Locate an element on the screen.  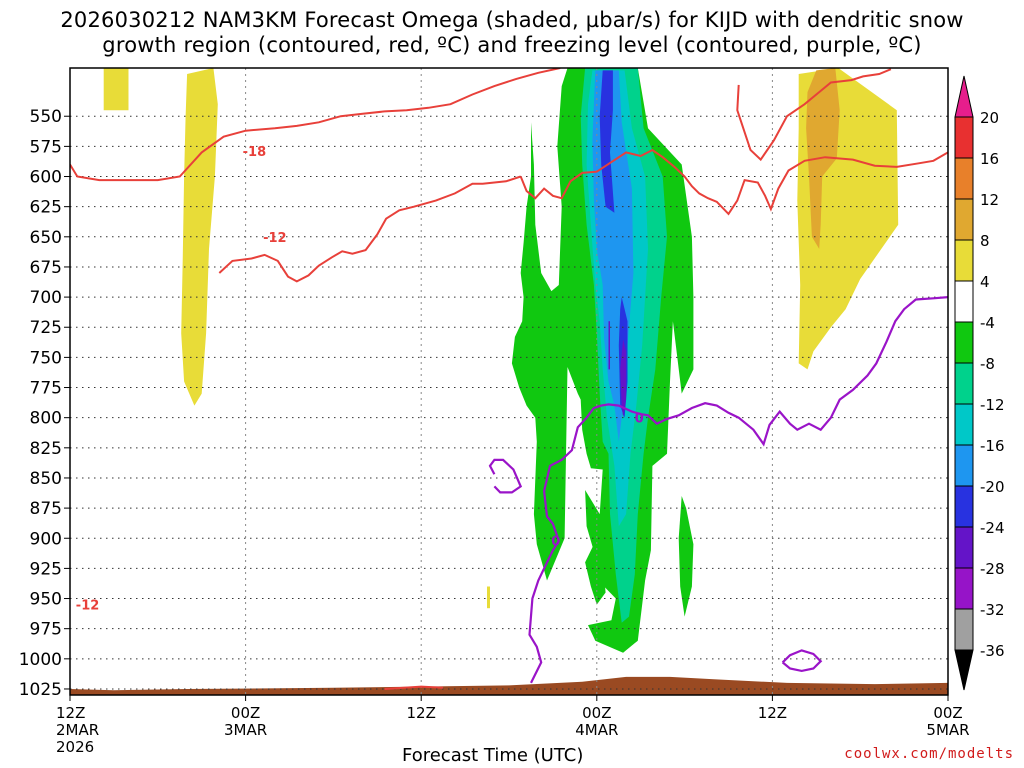
terrain-fill is located at coordinates (509, 685).